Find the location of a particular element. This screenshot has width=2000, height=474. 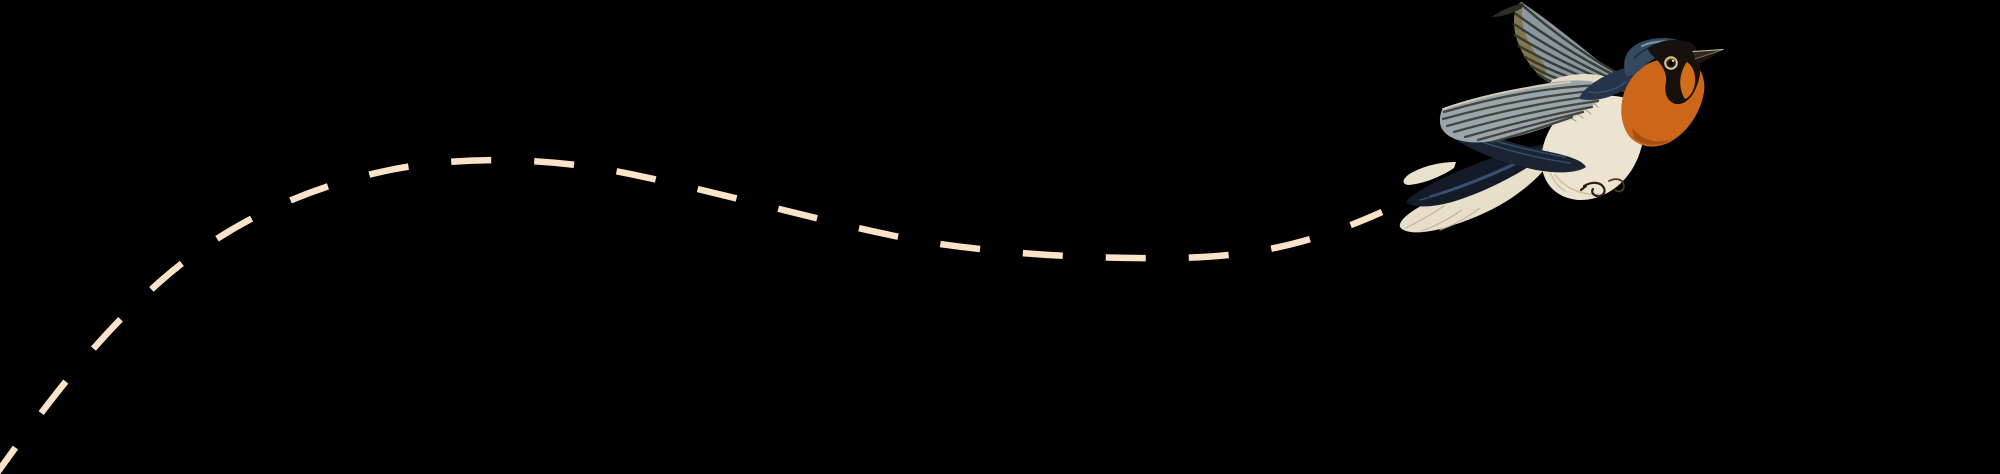

outer-tail-feather-white is located at coordinates (1429, 173).